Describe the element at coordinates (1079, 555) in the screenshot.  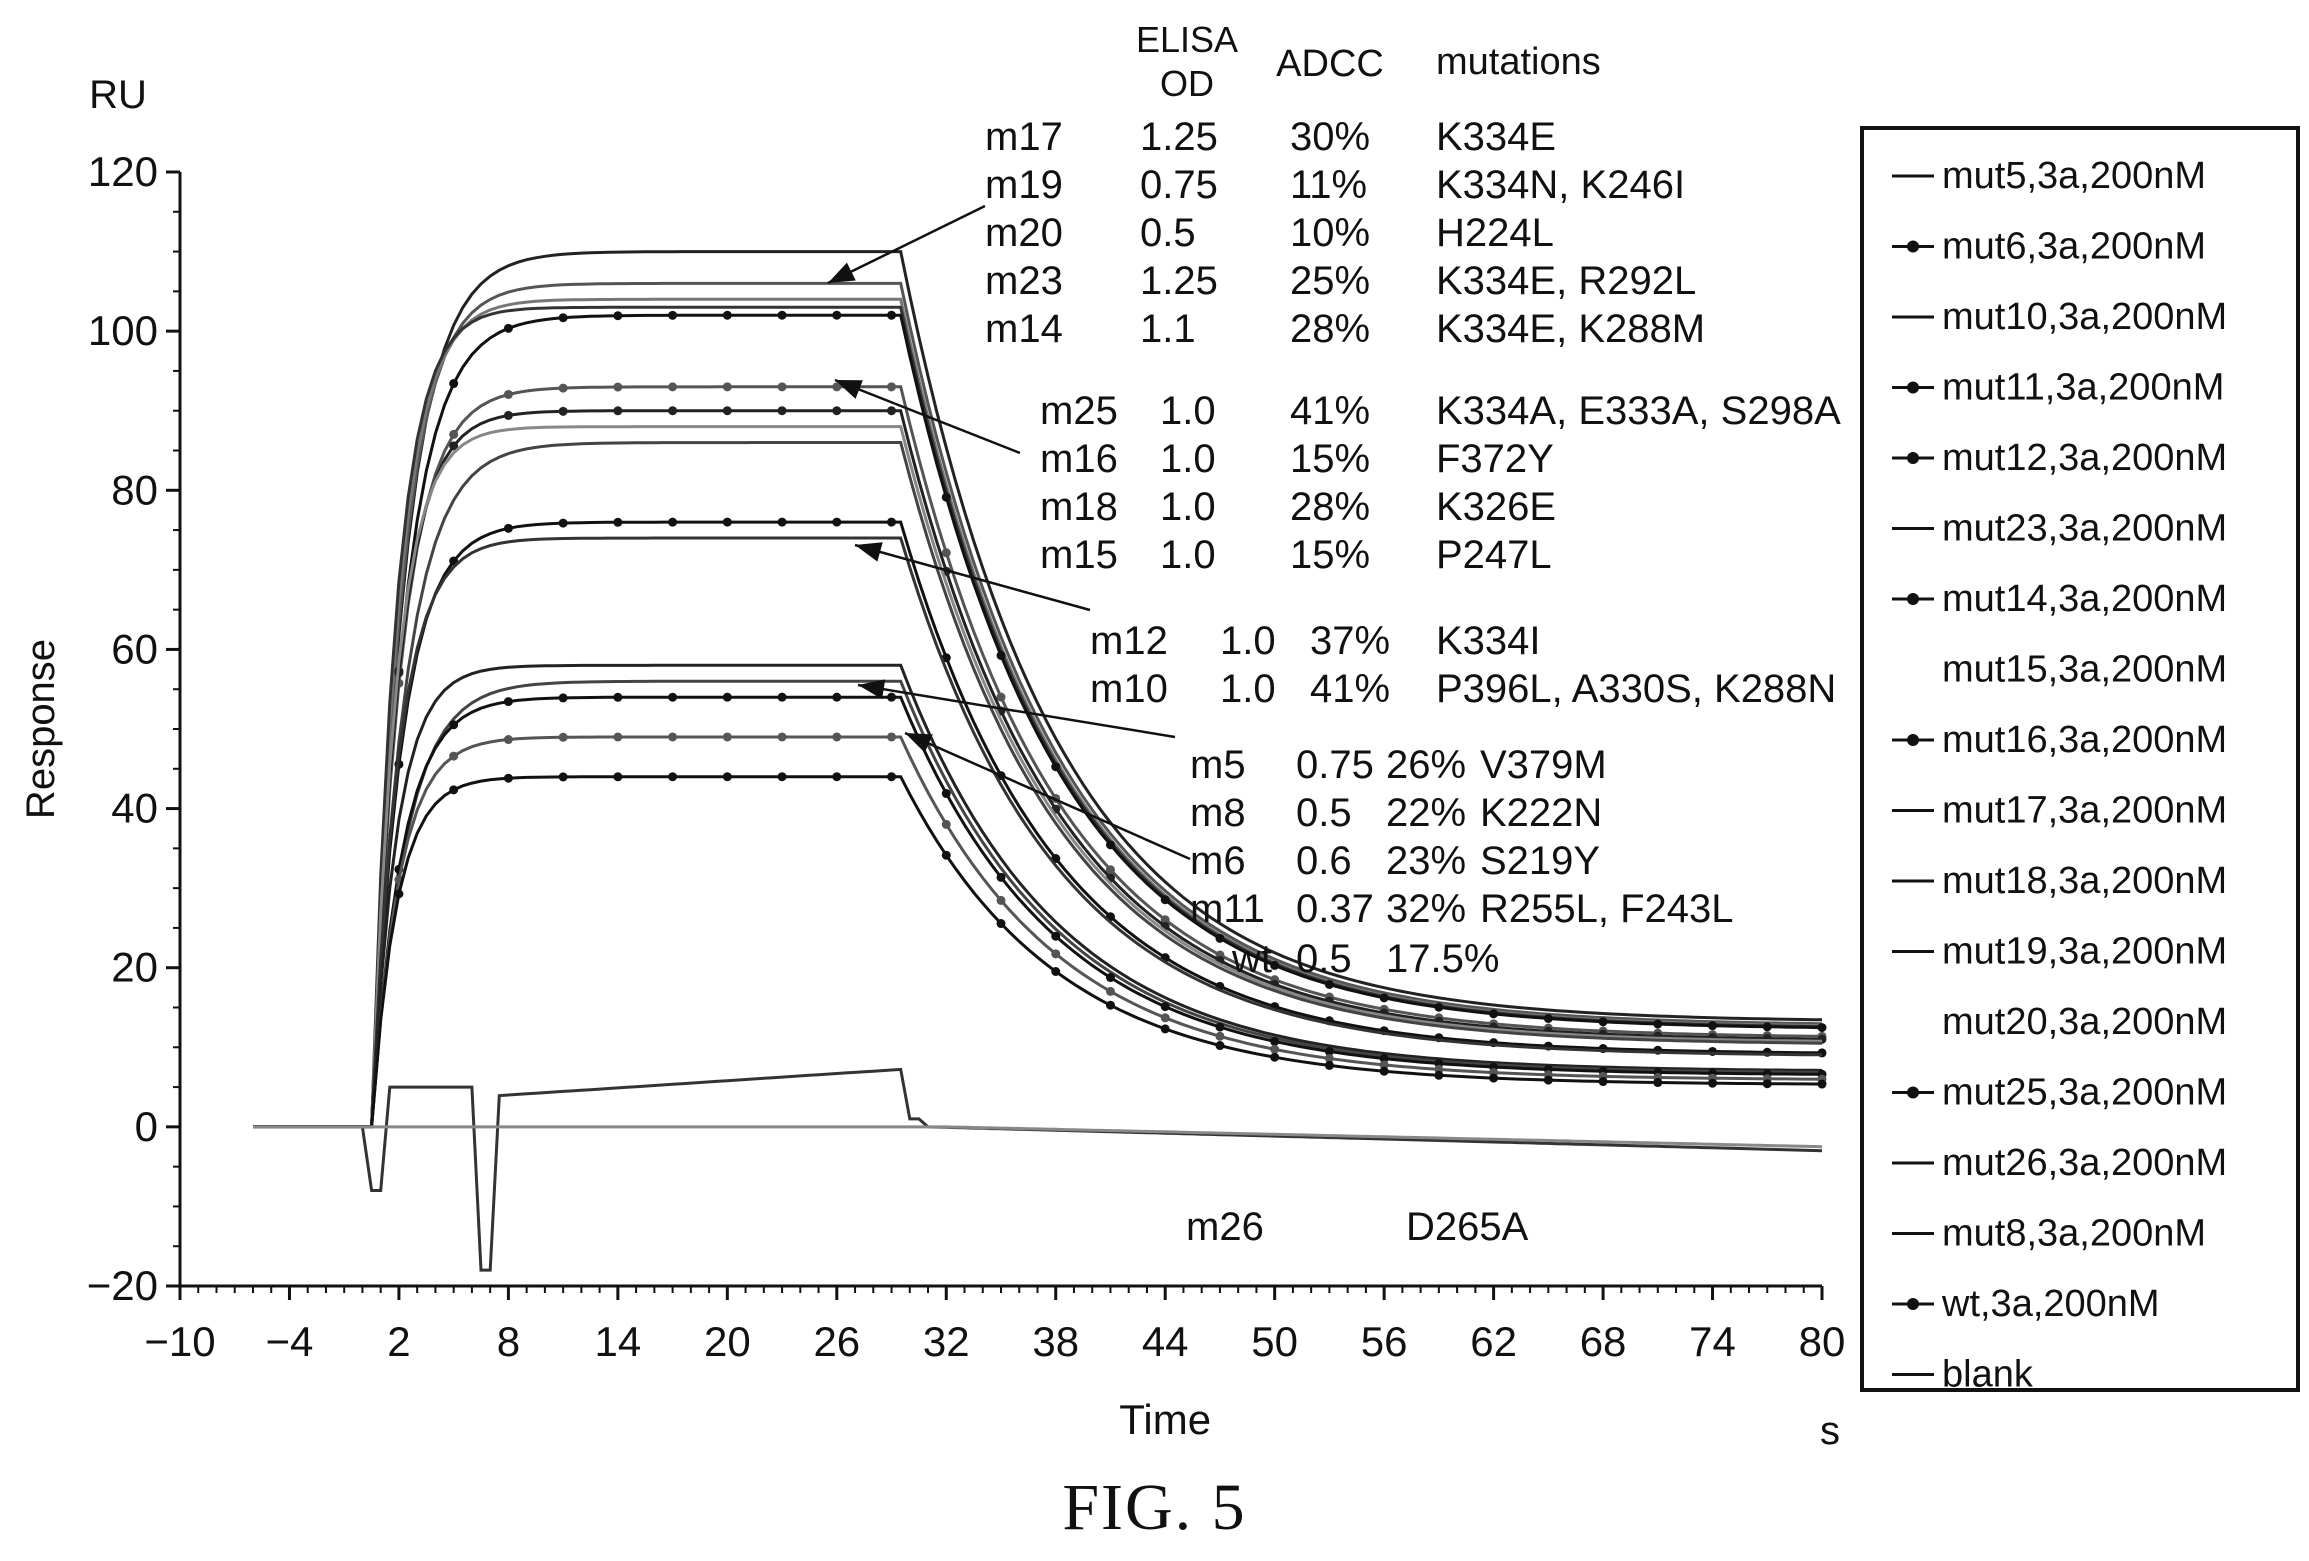
I see `annotation-id: m15` at that location.